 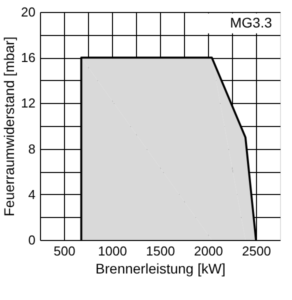 What do you see at coordinates (28, 103) in the screenshot?
I see `y-tick-label: 12` at bounding box center [28, 103].